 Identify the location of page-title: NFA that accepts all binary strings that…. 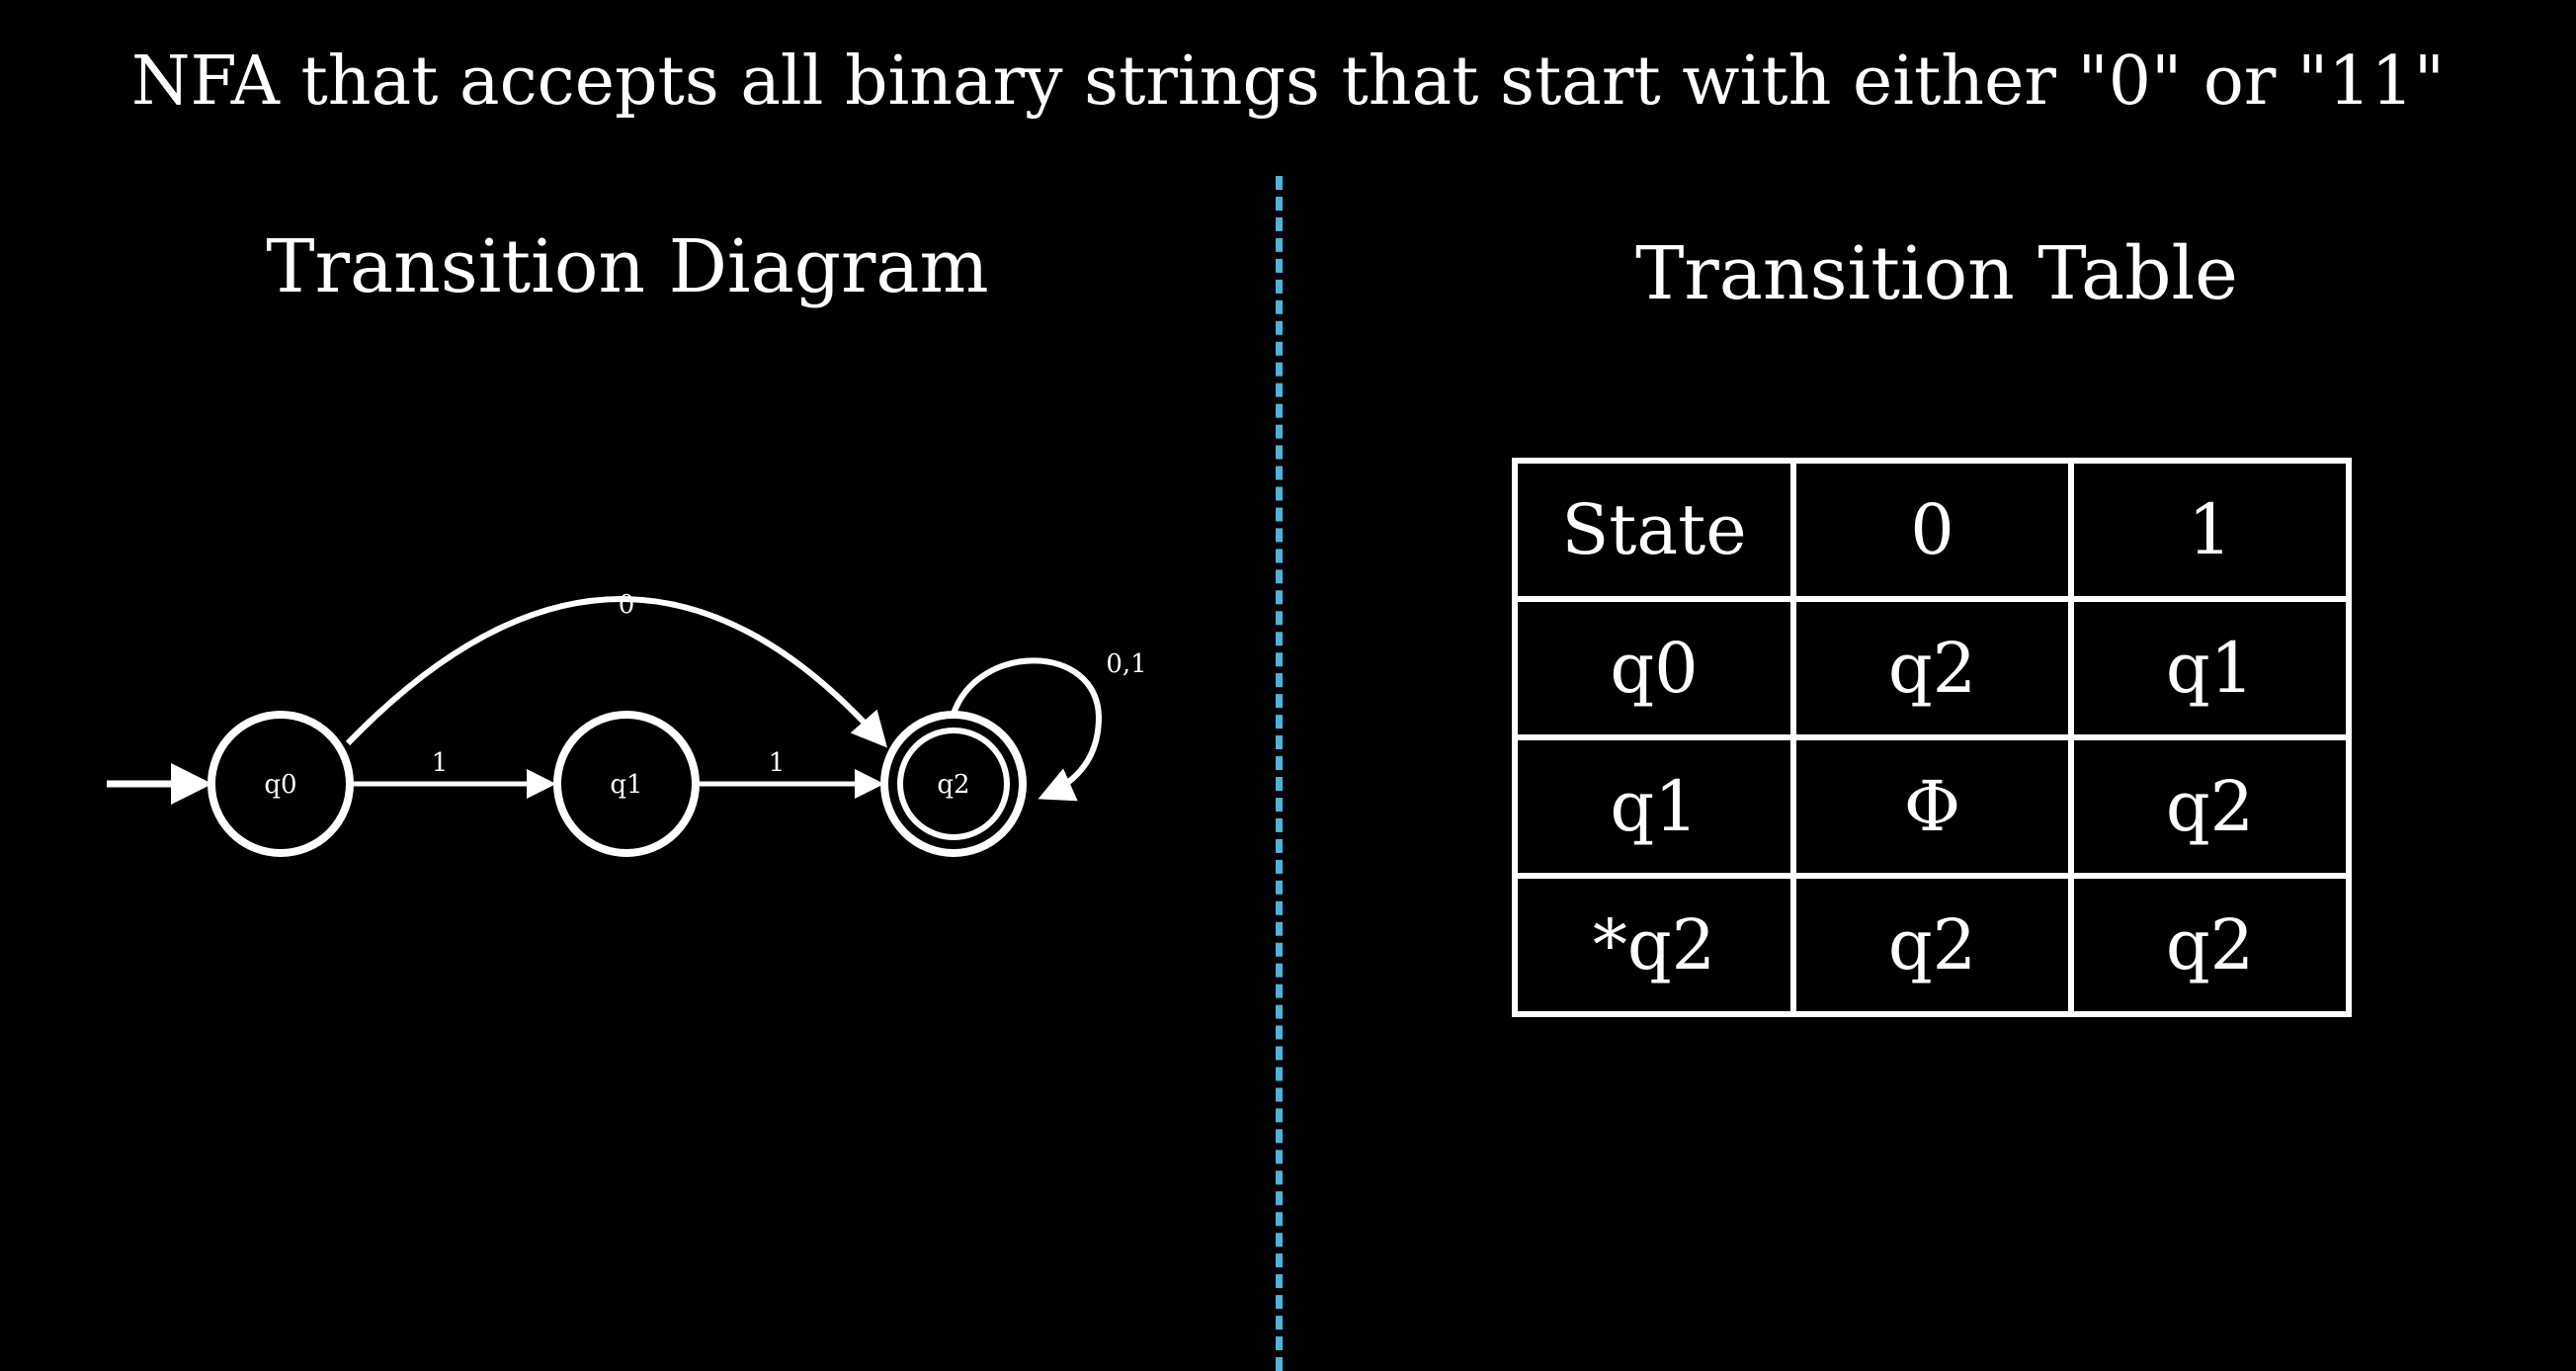
(1288, 82).